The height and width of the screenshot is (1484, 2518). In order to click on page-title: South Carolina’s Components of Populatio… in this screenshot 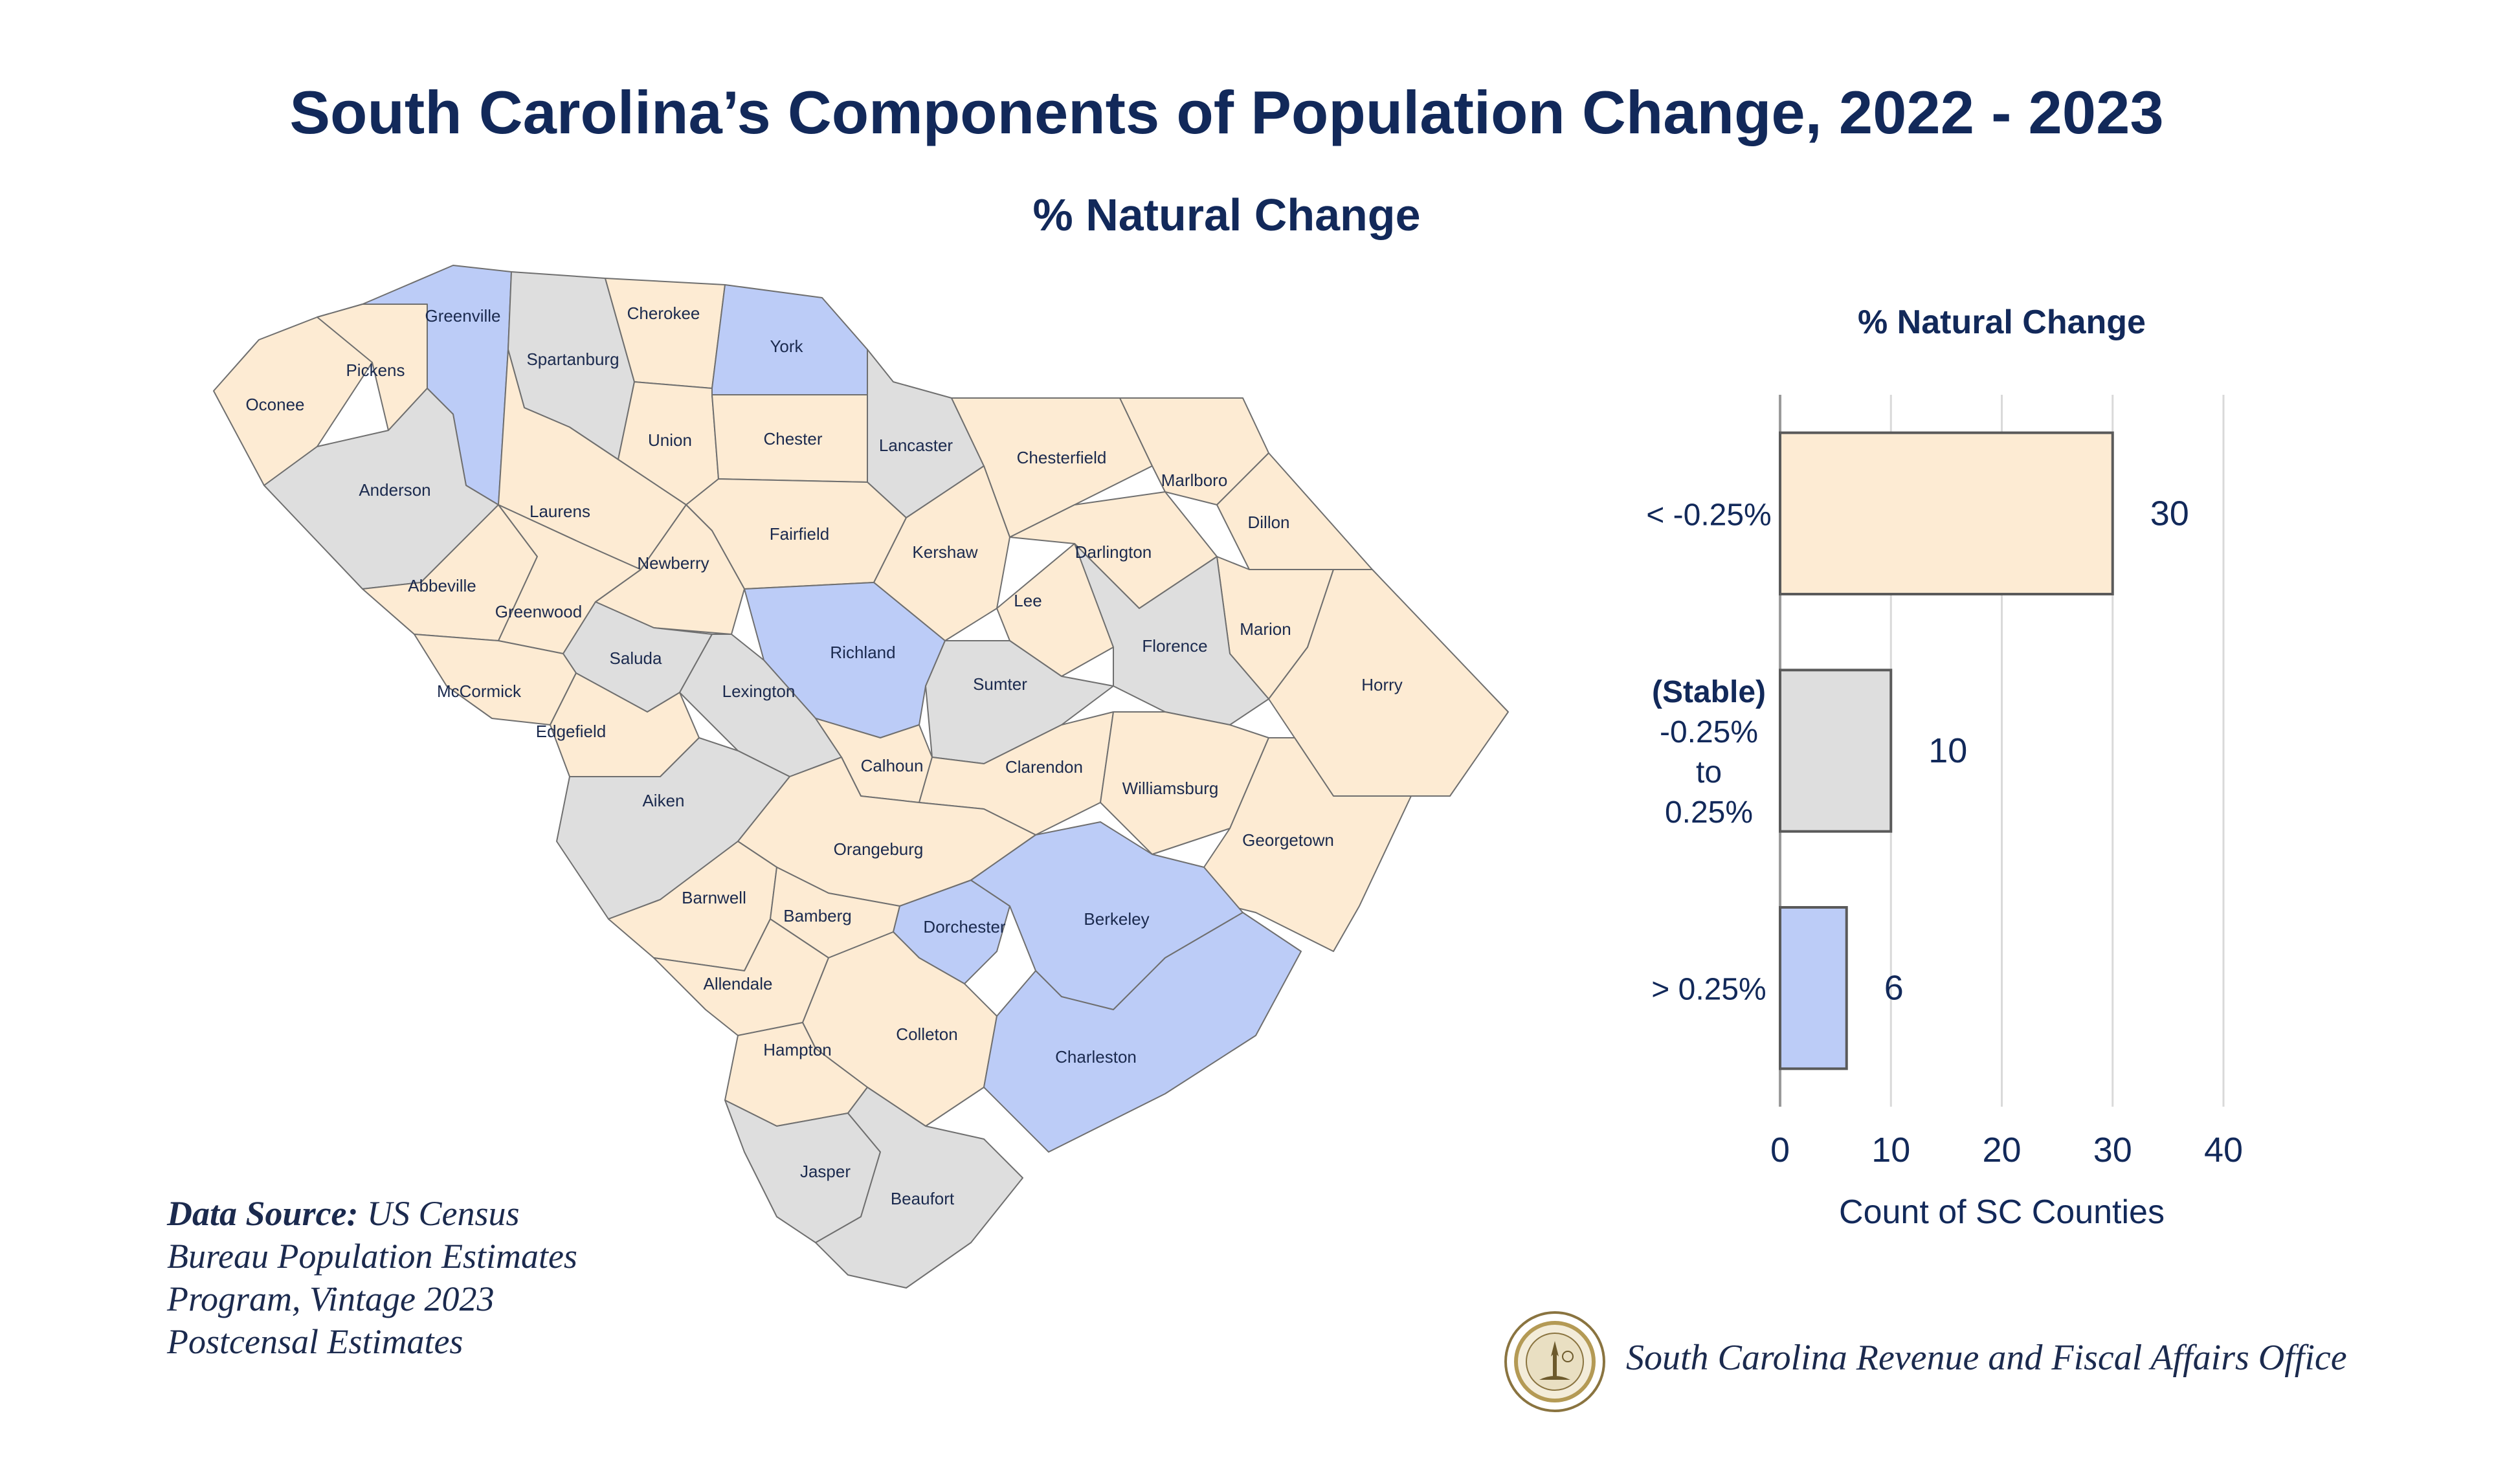, I will do `click(1227, 112)`.